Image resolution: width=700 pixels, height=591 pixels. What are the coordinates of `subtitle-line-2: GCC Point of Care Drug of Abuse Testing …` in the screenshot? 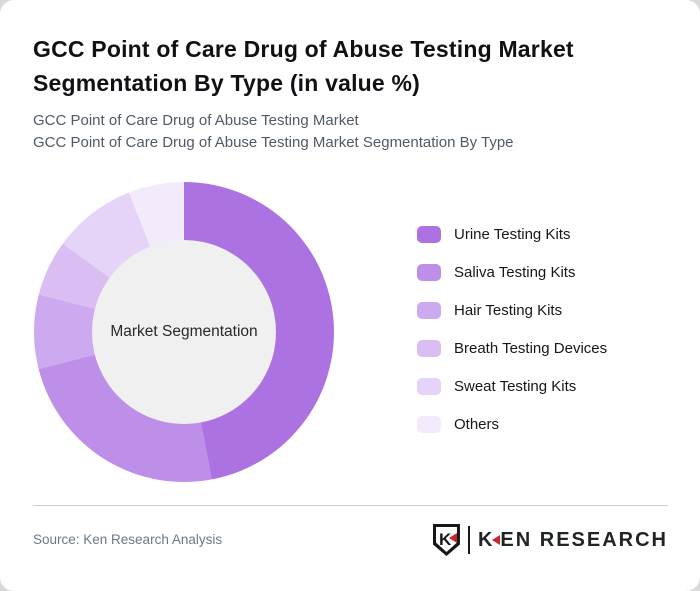 It's located at (273, 142).